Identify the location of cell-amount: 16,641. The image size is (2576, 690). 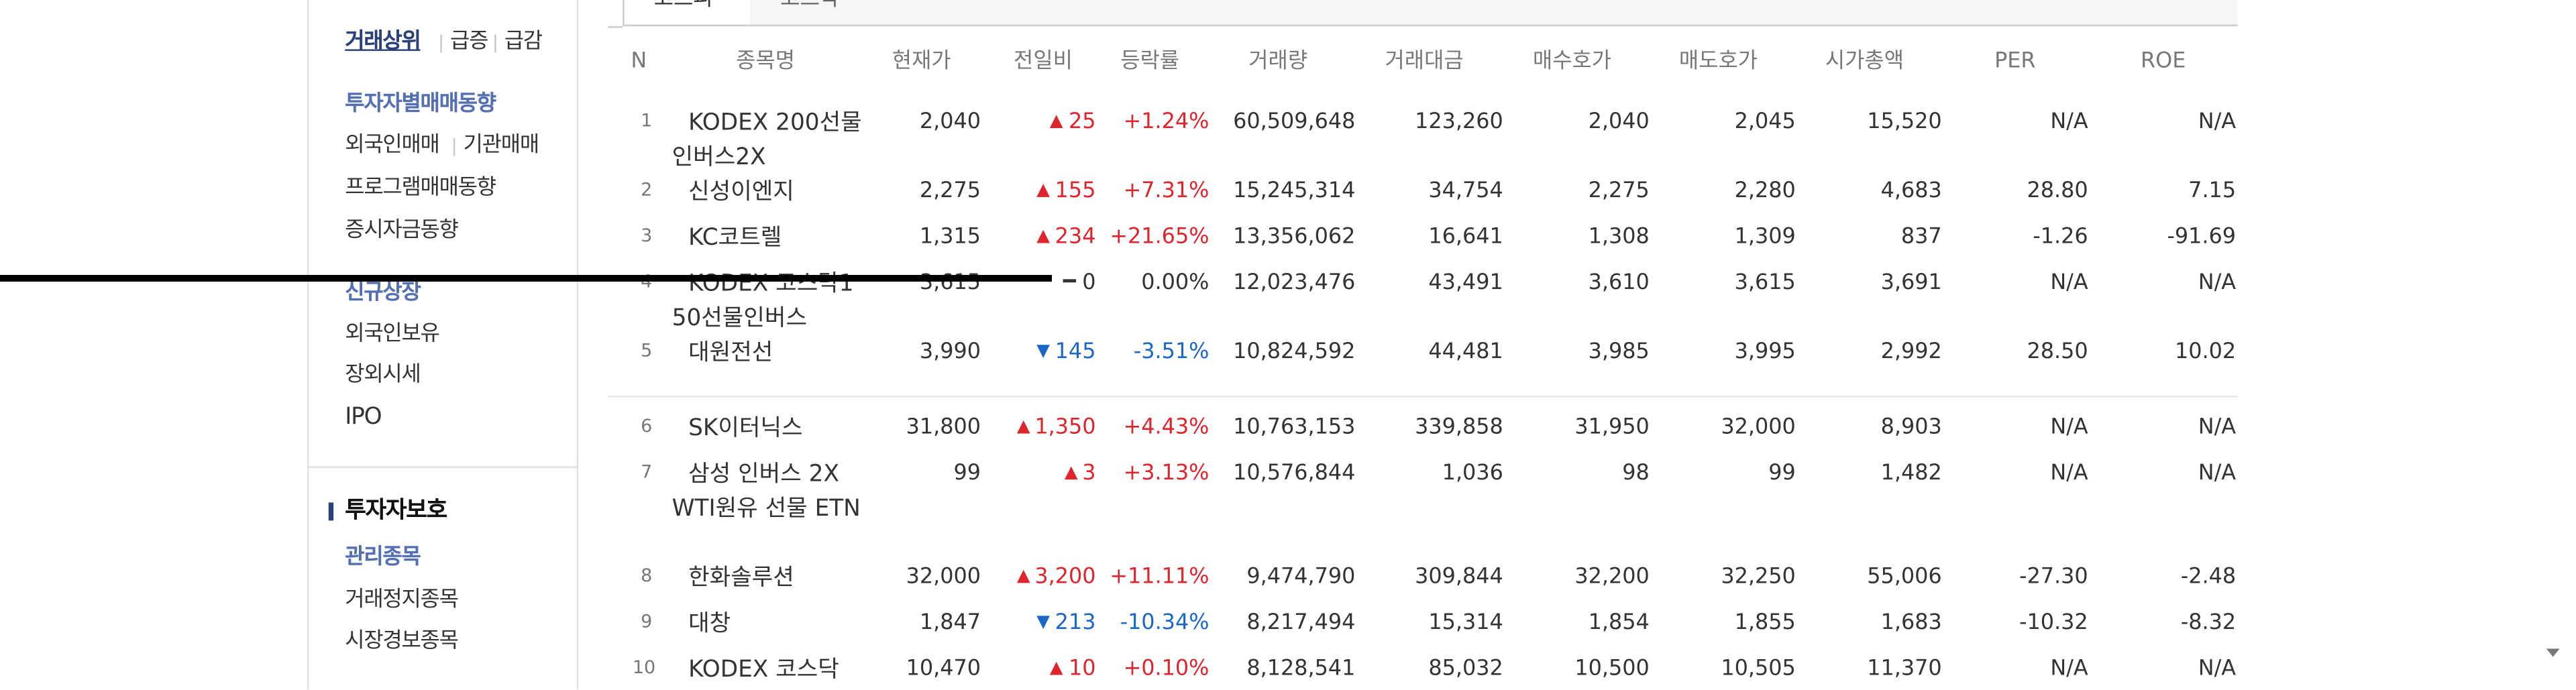
(1465, 238).